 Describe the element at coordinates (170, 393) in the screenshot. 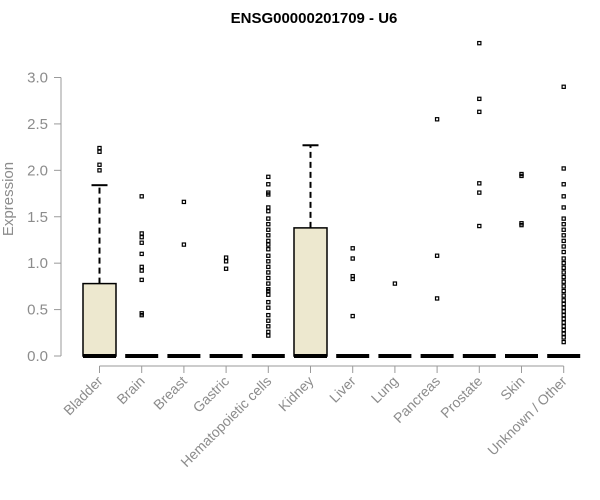

I see `x-tick-label: Breast` at that location.